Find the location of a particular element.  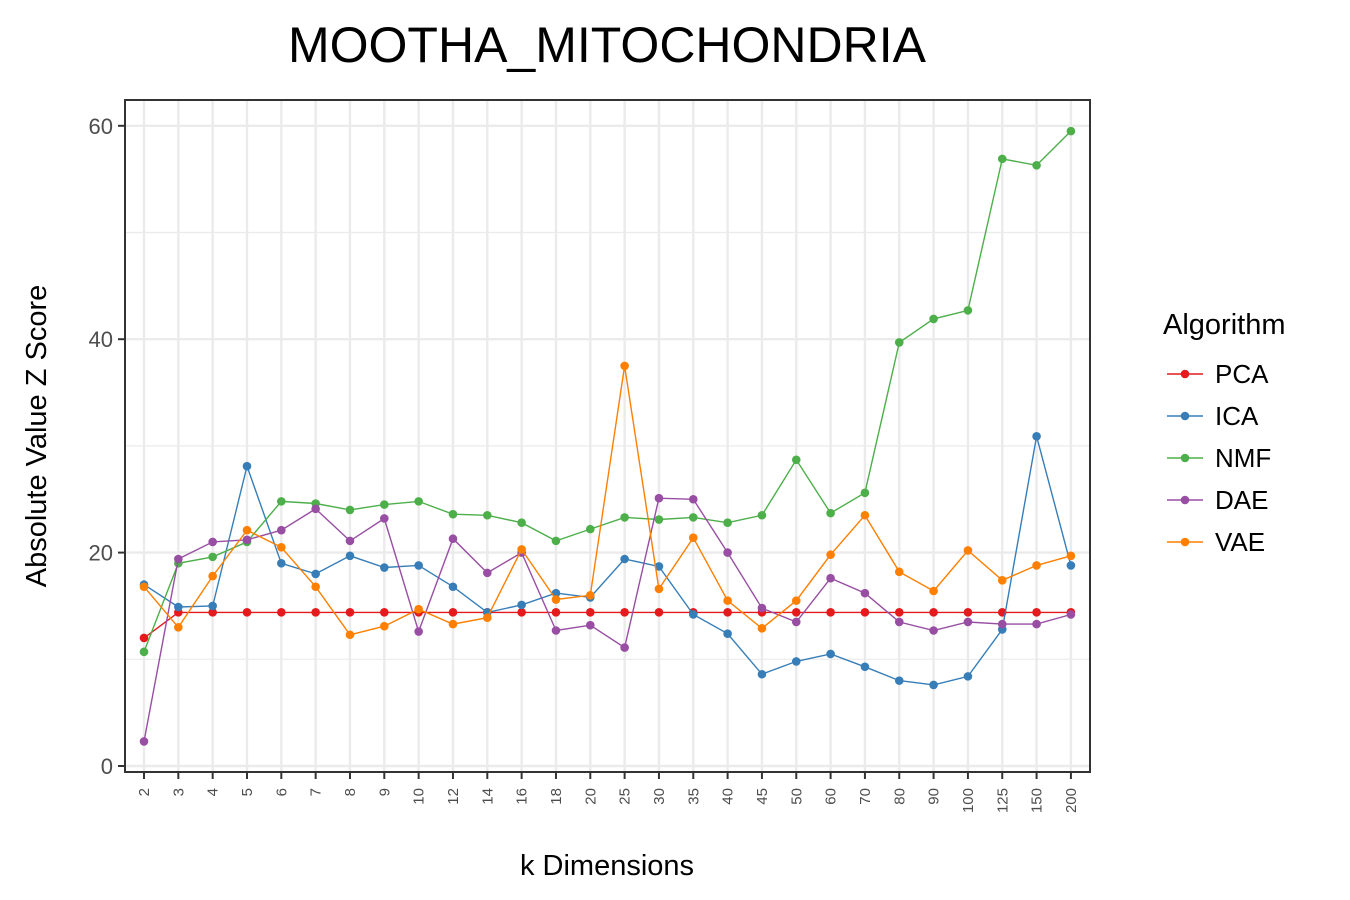

x-tick-label: 12 is located at coordinates (453, 796).